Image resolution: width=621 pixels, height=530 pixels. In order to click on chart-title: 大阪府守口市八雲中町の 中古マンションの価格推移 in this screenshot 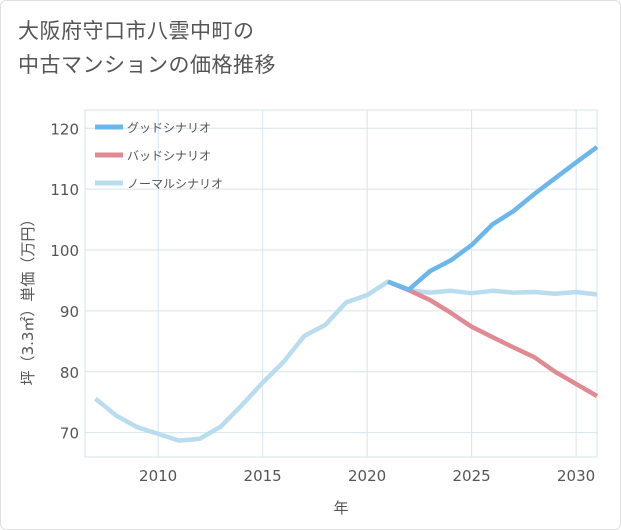, I will do `click(147, 48)`.